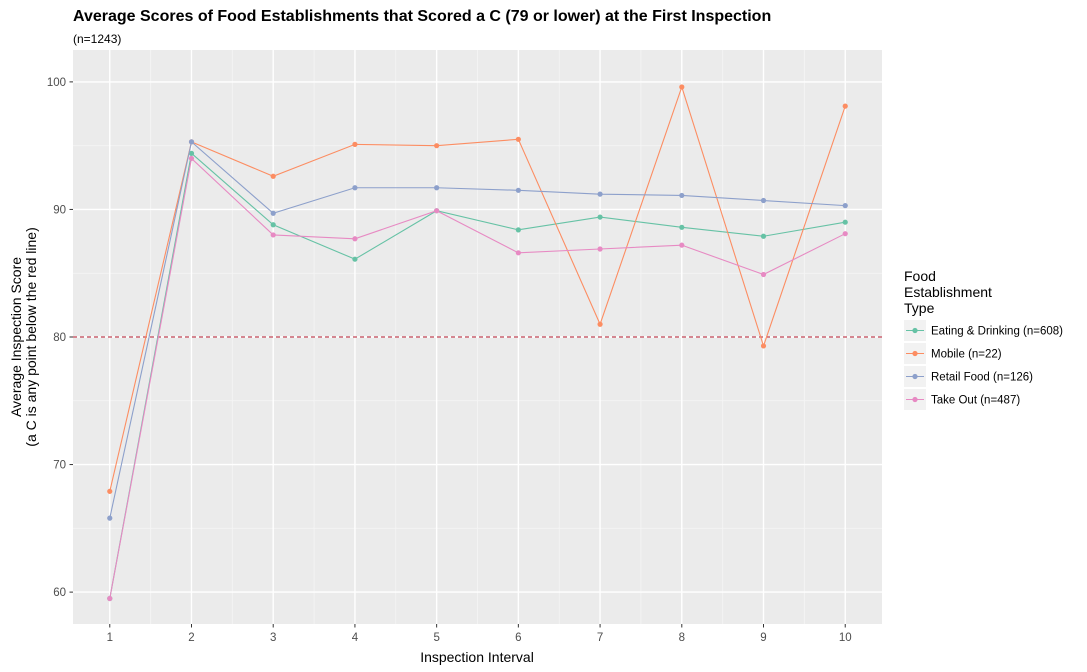 The width and height of the screenshot is (1087, 672). Describe the element at coordinates (920, 276) in the screenshot. I see `legend-title-line-1: Food` at that location.